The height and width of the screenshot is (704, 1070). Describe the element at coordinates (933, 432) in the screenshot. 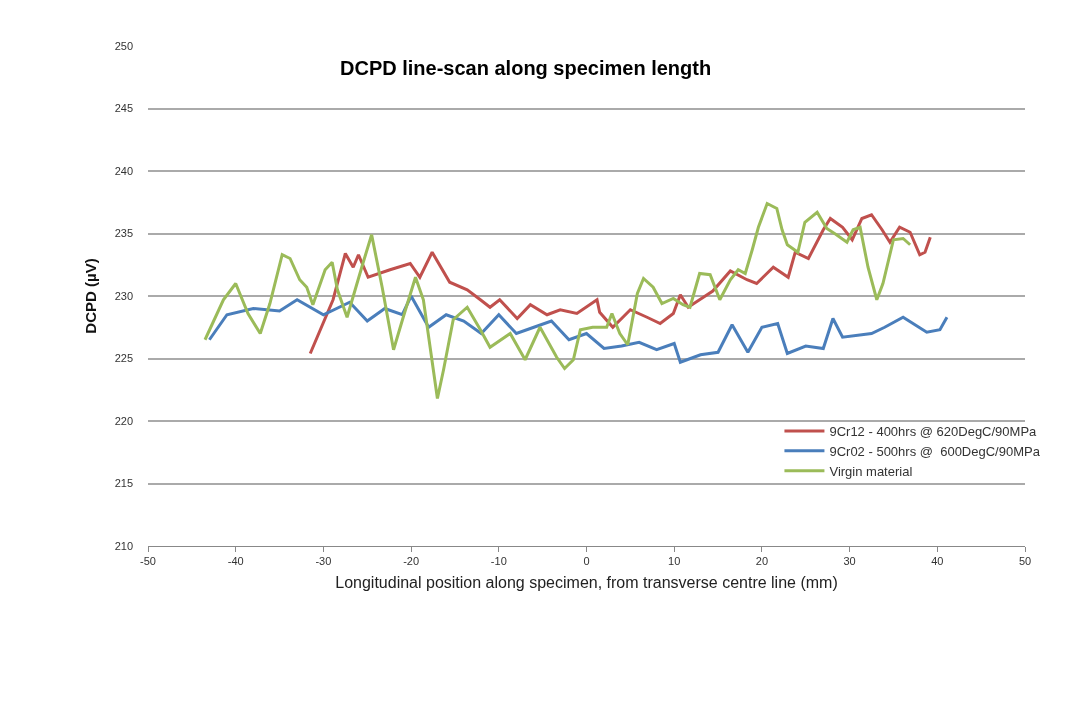

I see `legend-label: 9Cr12 - 400hrs @ 620DegC/90MPa` at that location.